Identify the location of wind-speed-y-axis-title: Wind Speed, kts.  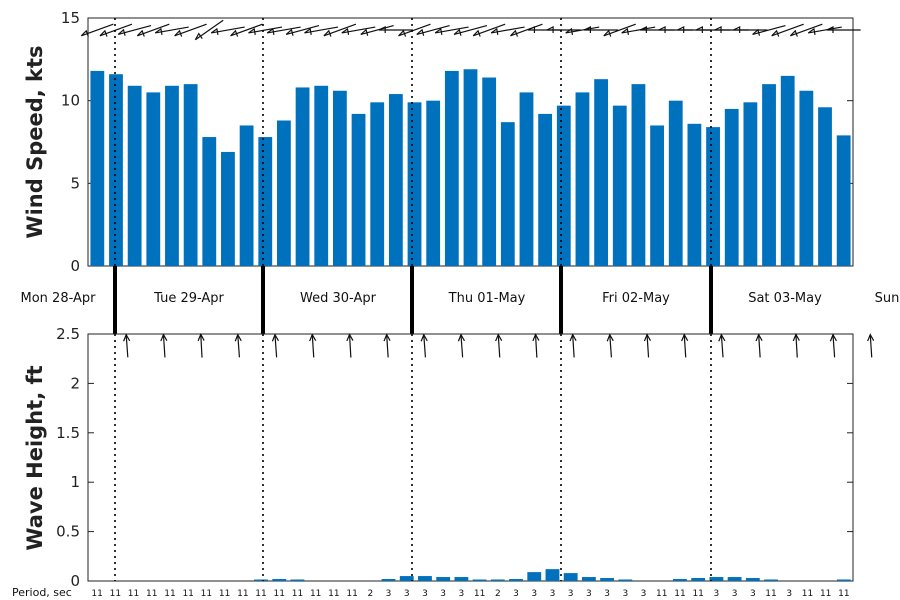
(35, 141).